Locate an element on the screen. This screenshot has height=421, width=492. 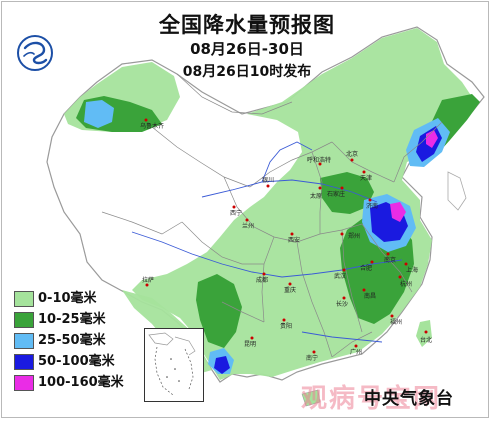
city-label: 长沙 is located at coordinates (342, 304).